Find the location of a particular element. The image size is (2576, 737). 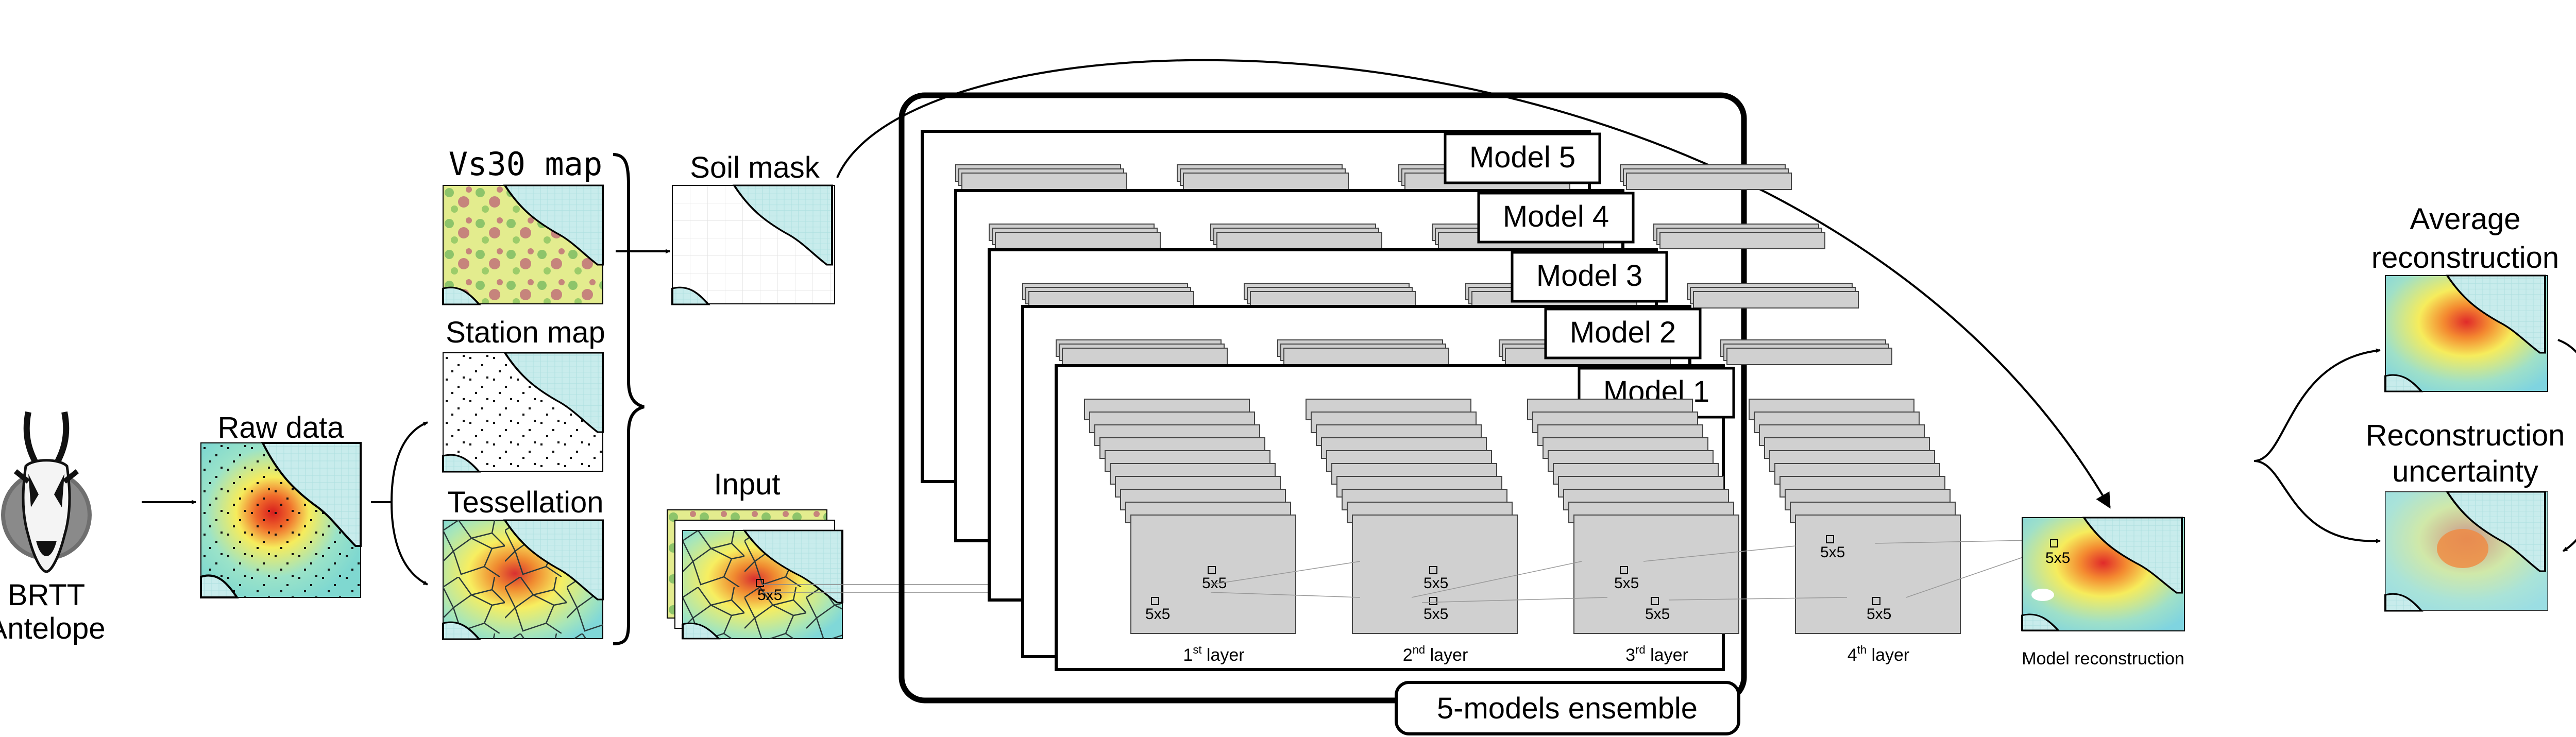

model-reconstruction-map: 5x5 is located at coordinates (2103, 574).